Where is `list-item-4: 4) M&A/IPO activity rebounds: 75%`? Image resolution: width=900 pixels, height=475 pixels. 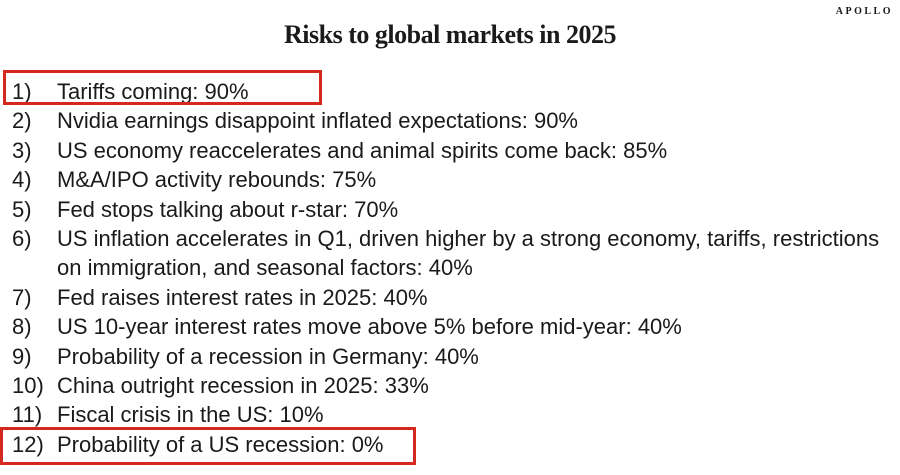 list-item-4: 4) M&A/IPO activity rebounds: 75% is located at coordinates (440, 179).